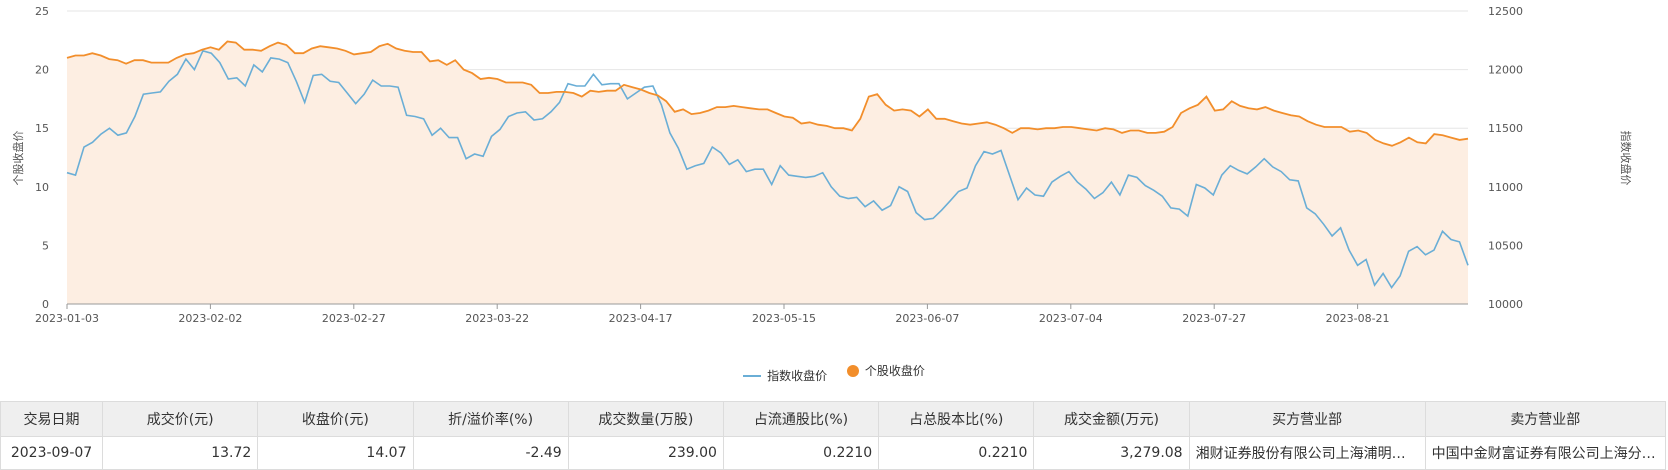 The width and height of the screenshot is (1668, 470). I want to click on legend-line-swatch, so click(752, 375).